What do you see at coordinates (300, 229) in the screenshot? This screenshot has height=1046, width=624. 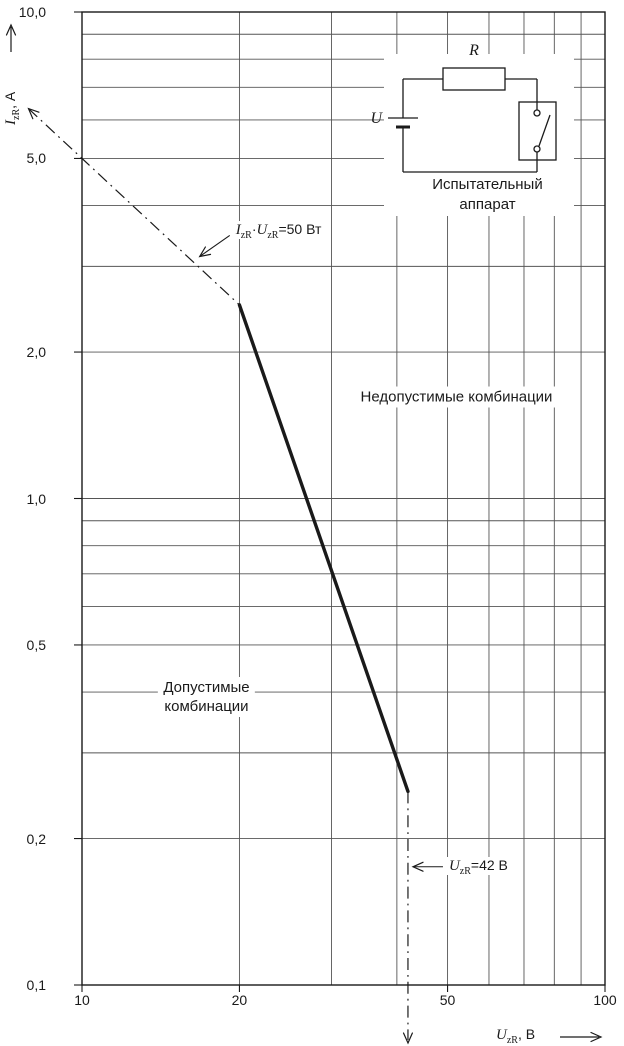 I see `annotation-text: =50 Вт` at bounding box center [300, 229].